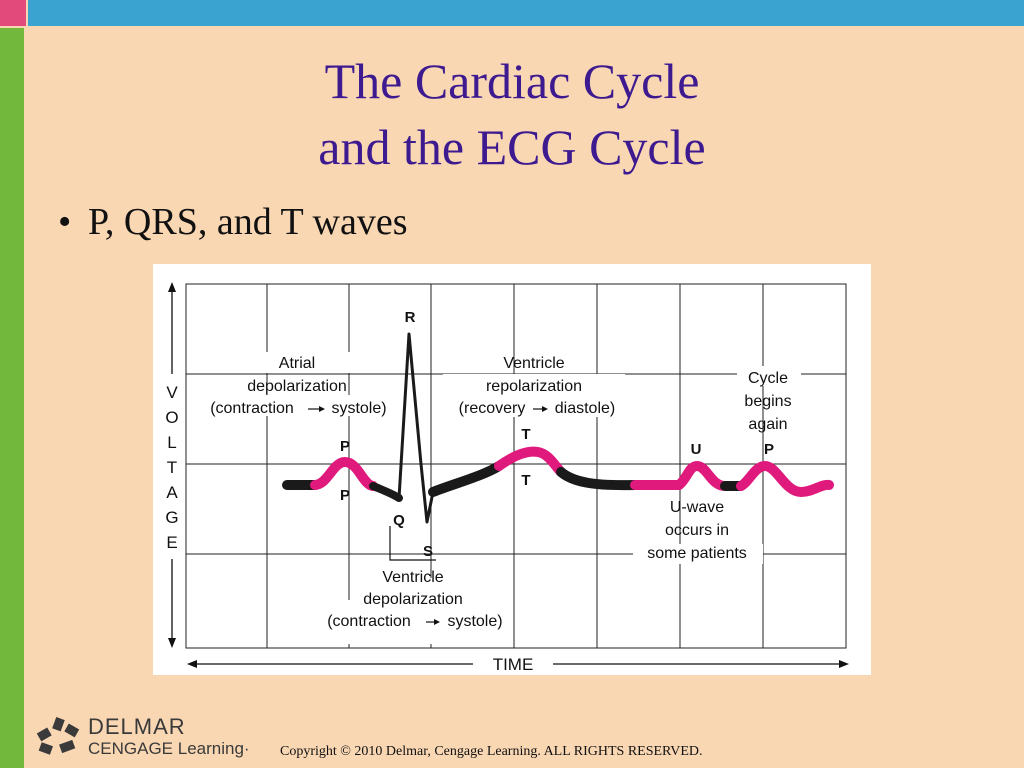 The height and width of the screenshot is (768, 1024). Describe the element at coordinates (526, 13) in the screenshot. I see `top-accent-bar` at that location.